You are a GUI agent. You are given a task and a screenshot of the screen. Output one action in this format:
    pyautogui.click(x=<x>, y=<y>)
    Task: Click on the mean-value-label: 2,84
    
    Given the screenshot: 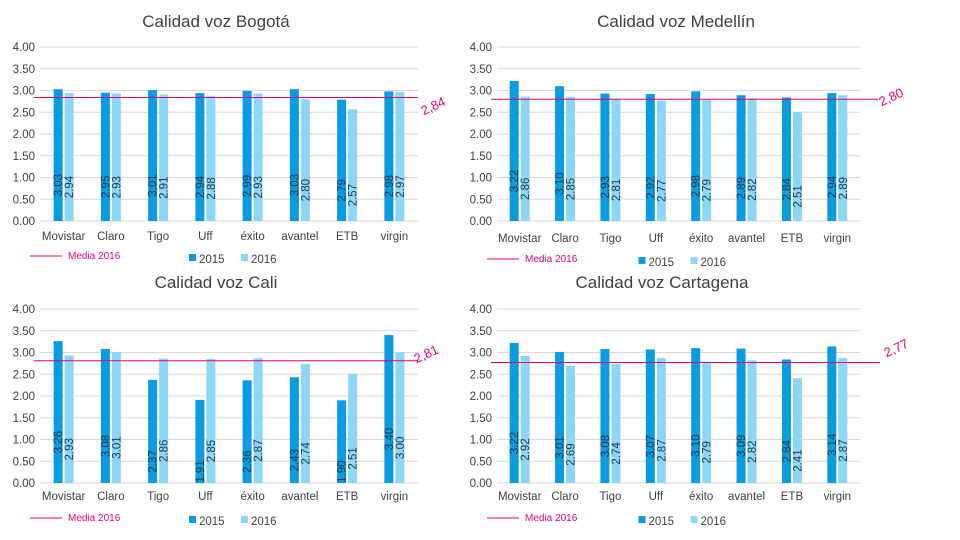 What is the action you would take?
    pyautogui.click(x=432, y=106)
    